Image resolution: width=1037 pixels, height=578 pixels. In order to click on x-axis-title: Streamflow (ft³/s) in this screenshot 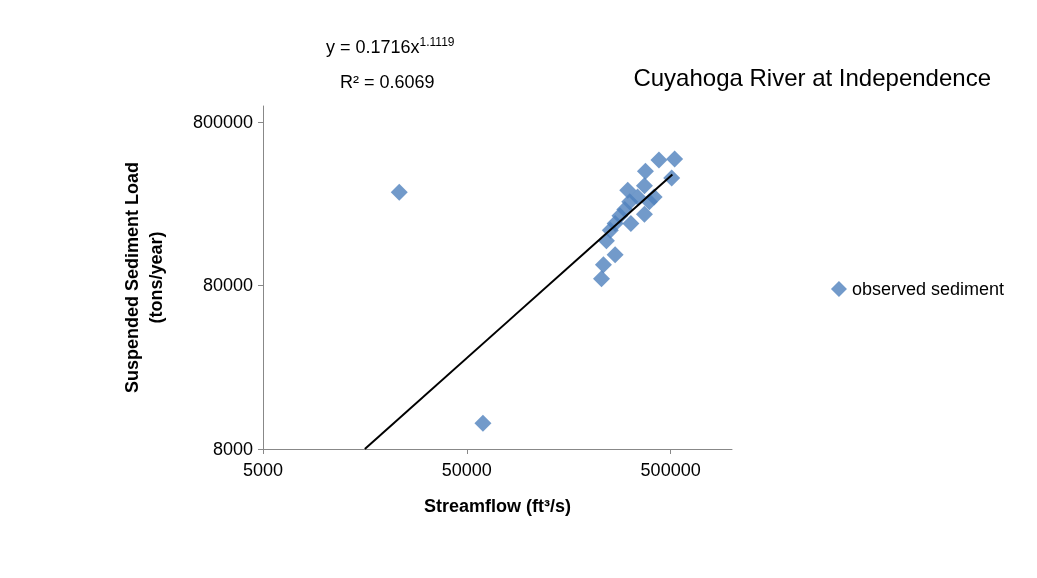, I will do `click(497, 506)`.